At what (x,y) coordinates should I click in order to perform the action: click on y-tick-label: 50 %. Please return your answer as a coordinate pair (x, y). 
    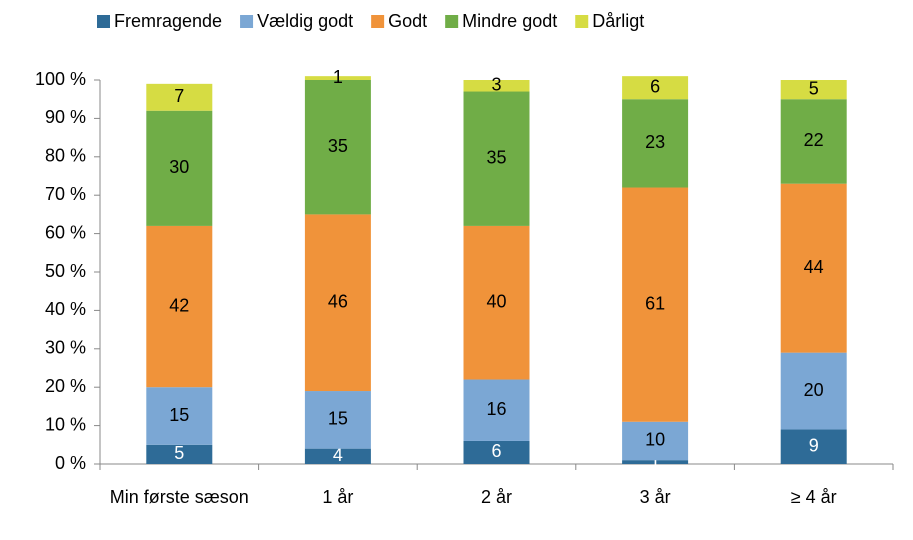
    Looking at the image, I should click on (65, 271).